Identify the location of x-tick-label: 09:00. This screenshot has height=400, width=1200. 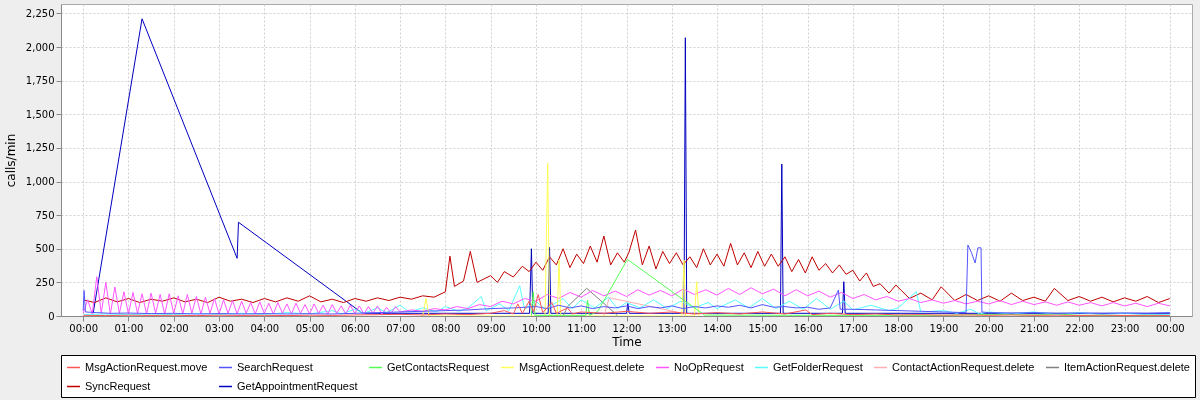
(491, 328).